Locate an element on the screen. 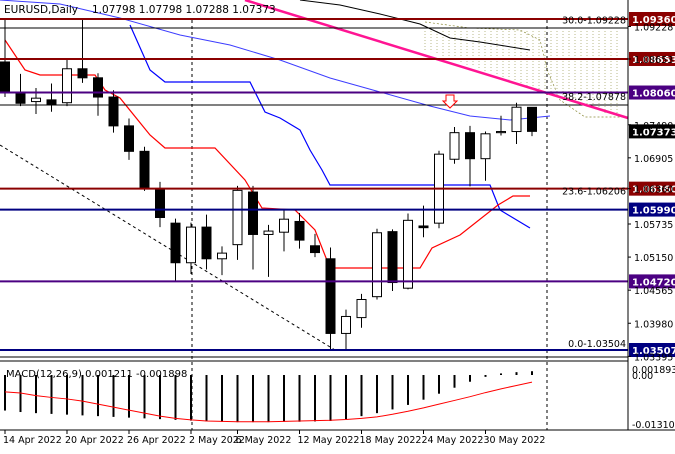 Image resolution: width=675 pixels, height=454 pixels. macd-axis-label: 0.001893 is located at coordinates (653, 370).